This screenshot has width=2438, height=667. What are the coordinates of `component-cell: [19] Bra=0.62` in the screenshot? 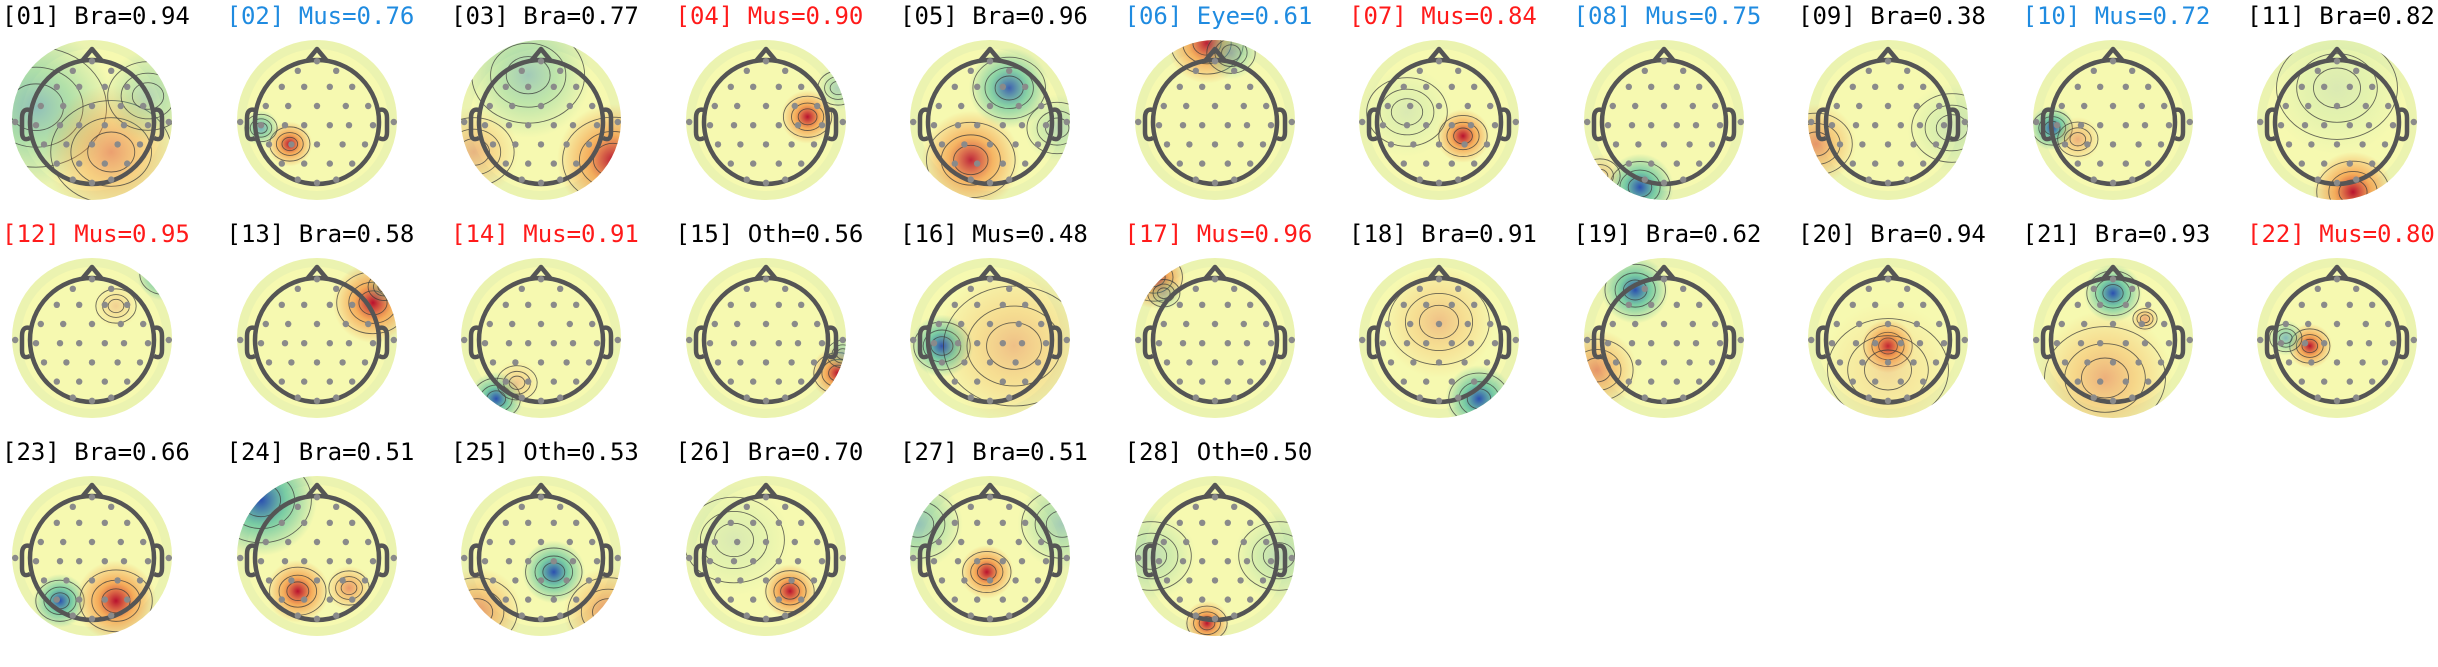 It's located at (1677, 325).